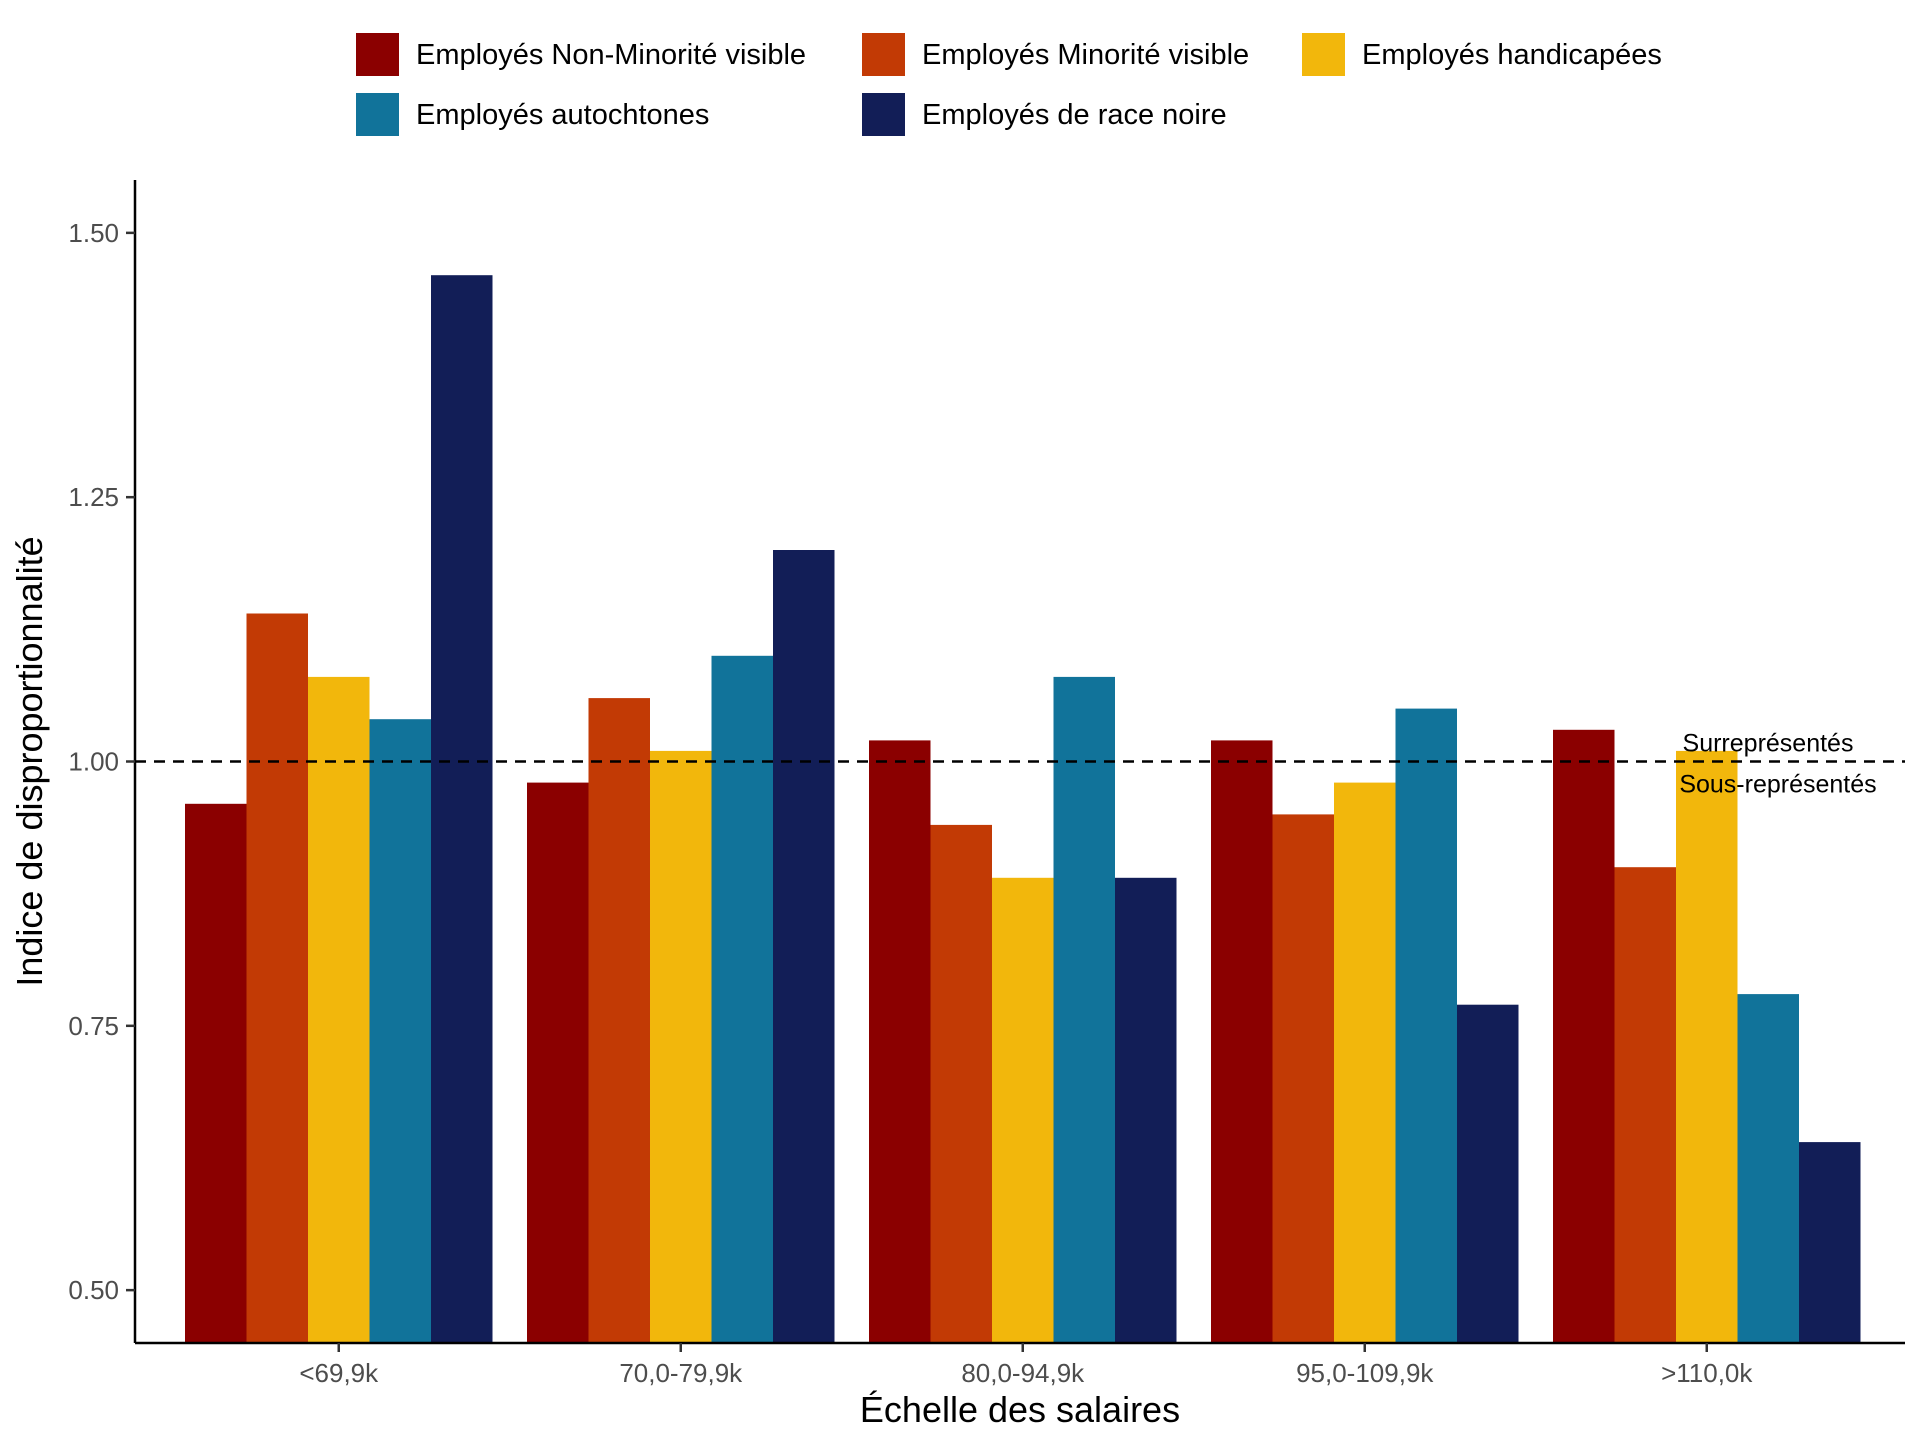 The height and width of the screenshot is (1440, 1920). I want to click on x-tick-label: >110,0k, so click(1707, 1373).